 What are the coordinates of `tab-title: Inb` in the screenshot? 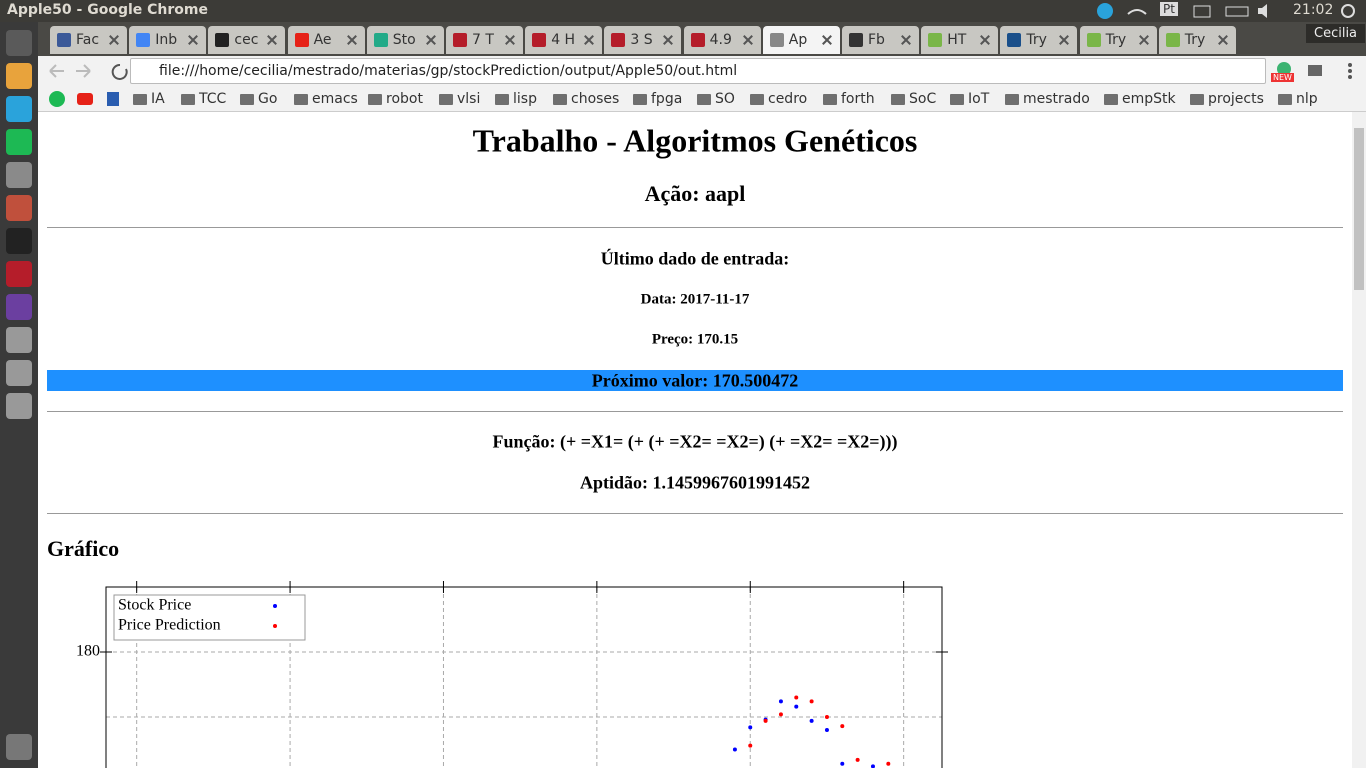 It's located at (166, 40).